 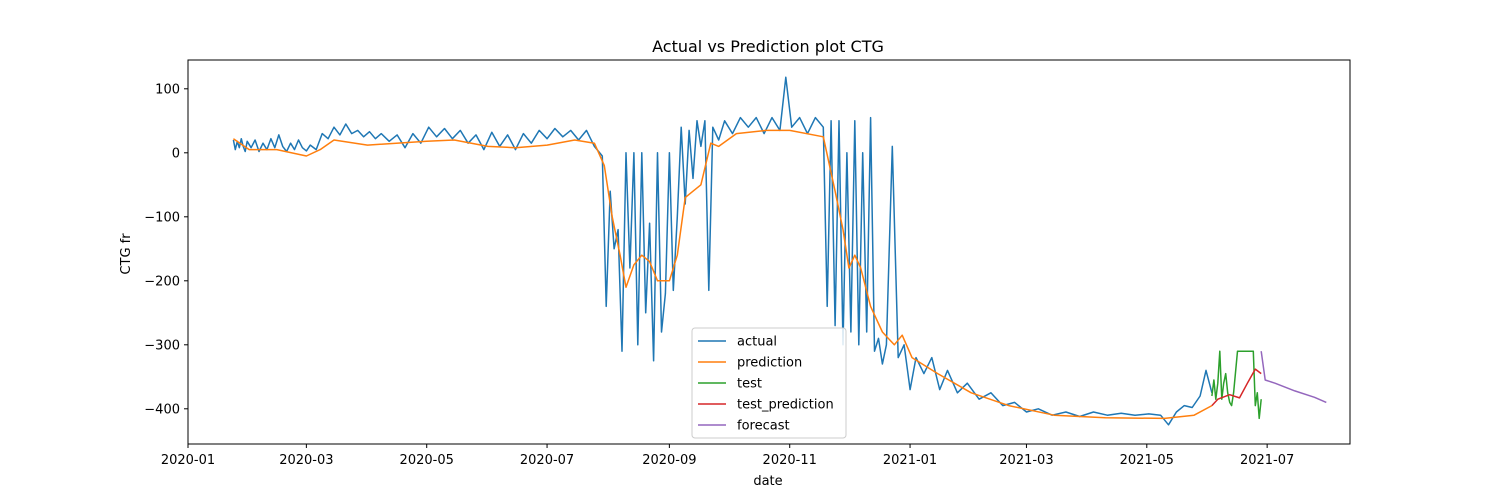 I want to click on legend-label: test_prediction, so click(x=785, y=405).